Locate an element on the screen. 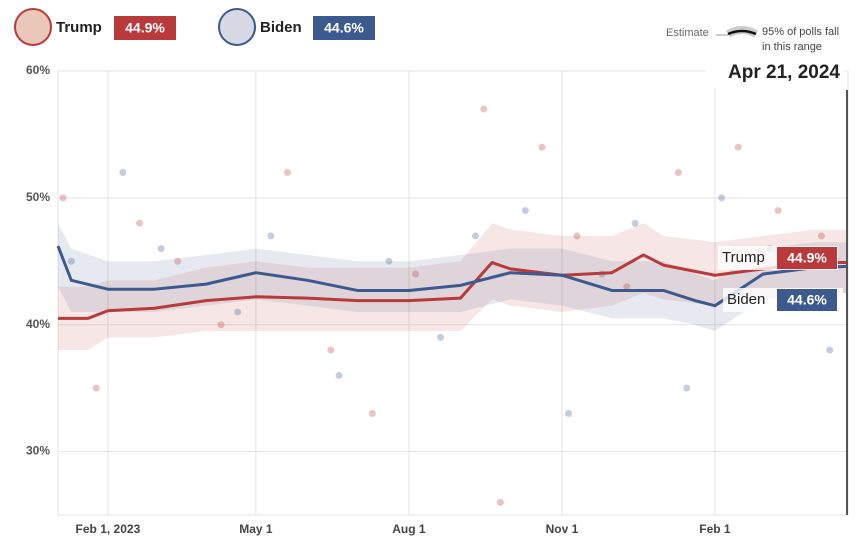  end-value: 44.9% is located at coordinates (807, 258).